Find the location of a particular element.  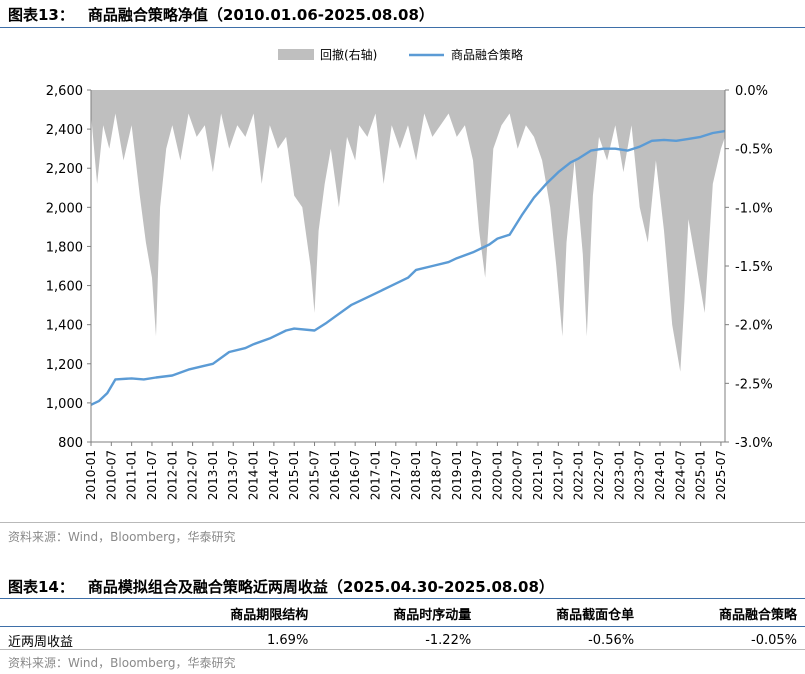

chart-legend: 回撤(右轴) 商品融合策略 is located at coordinates (400, 54).